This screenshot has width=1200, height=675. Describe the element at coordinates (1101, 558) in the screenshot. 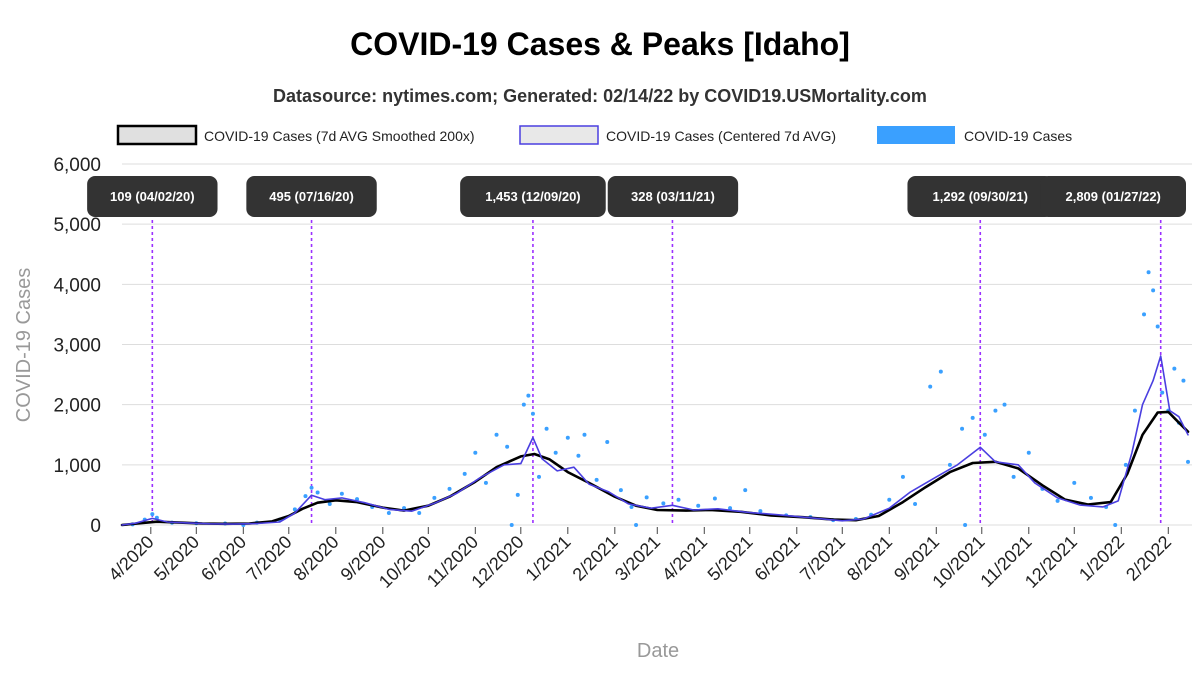

I see `x-tick-label: 1/2022` at that location.